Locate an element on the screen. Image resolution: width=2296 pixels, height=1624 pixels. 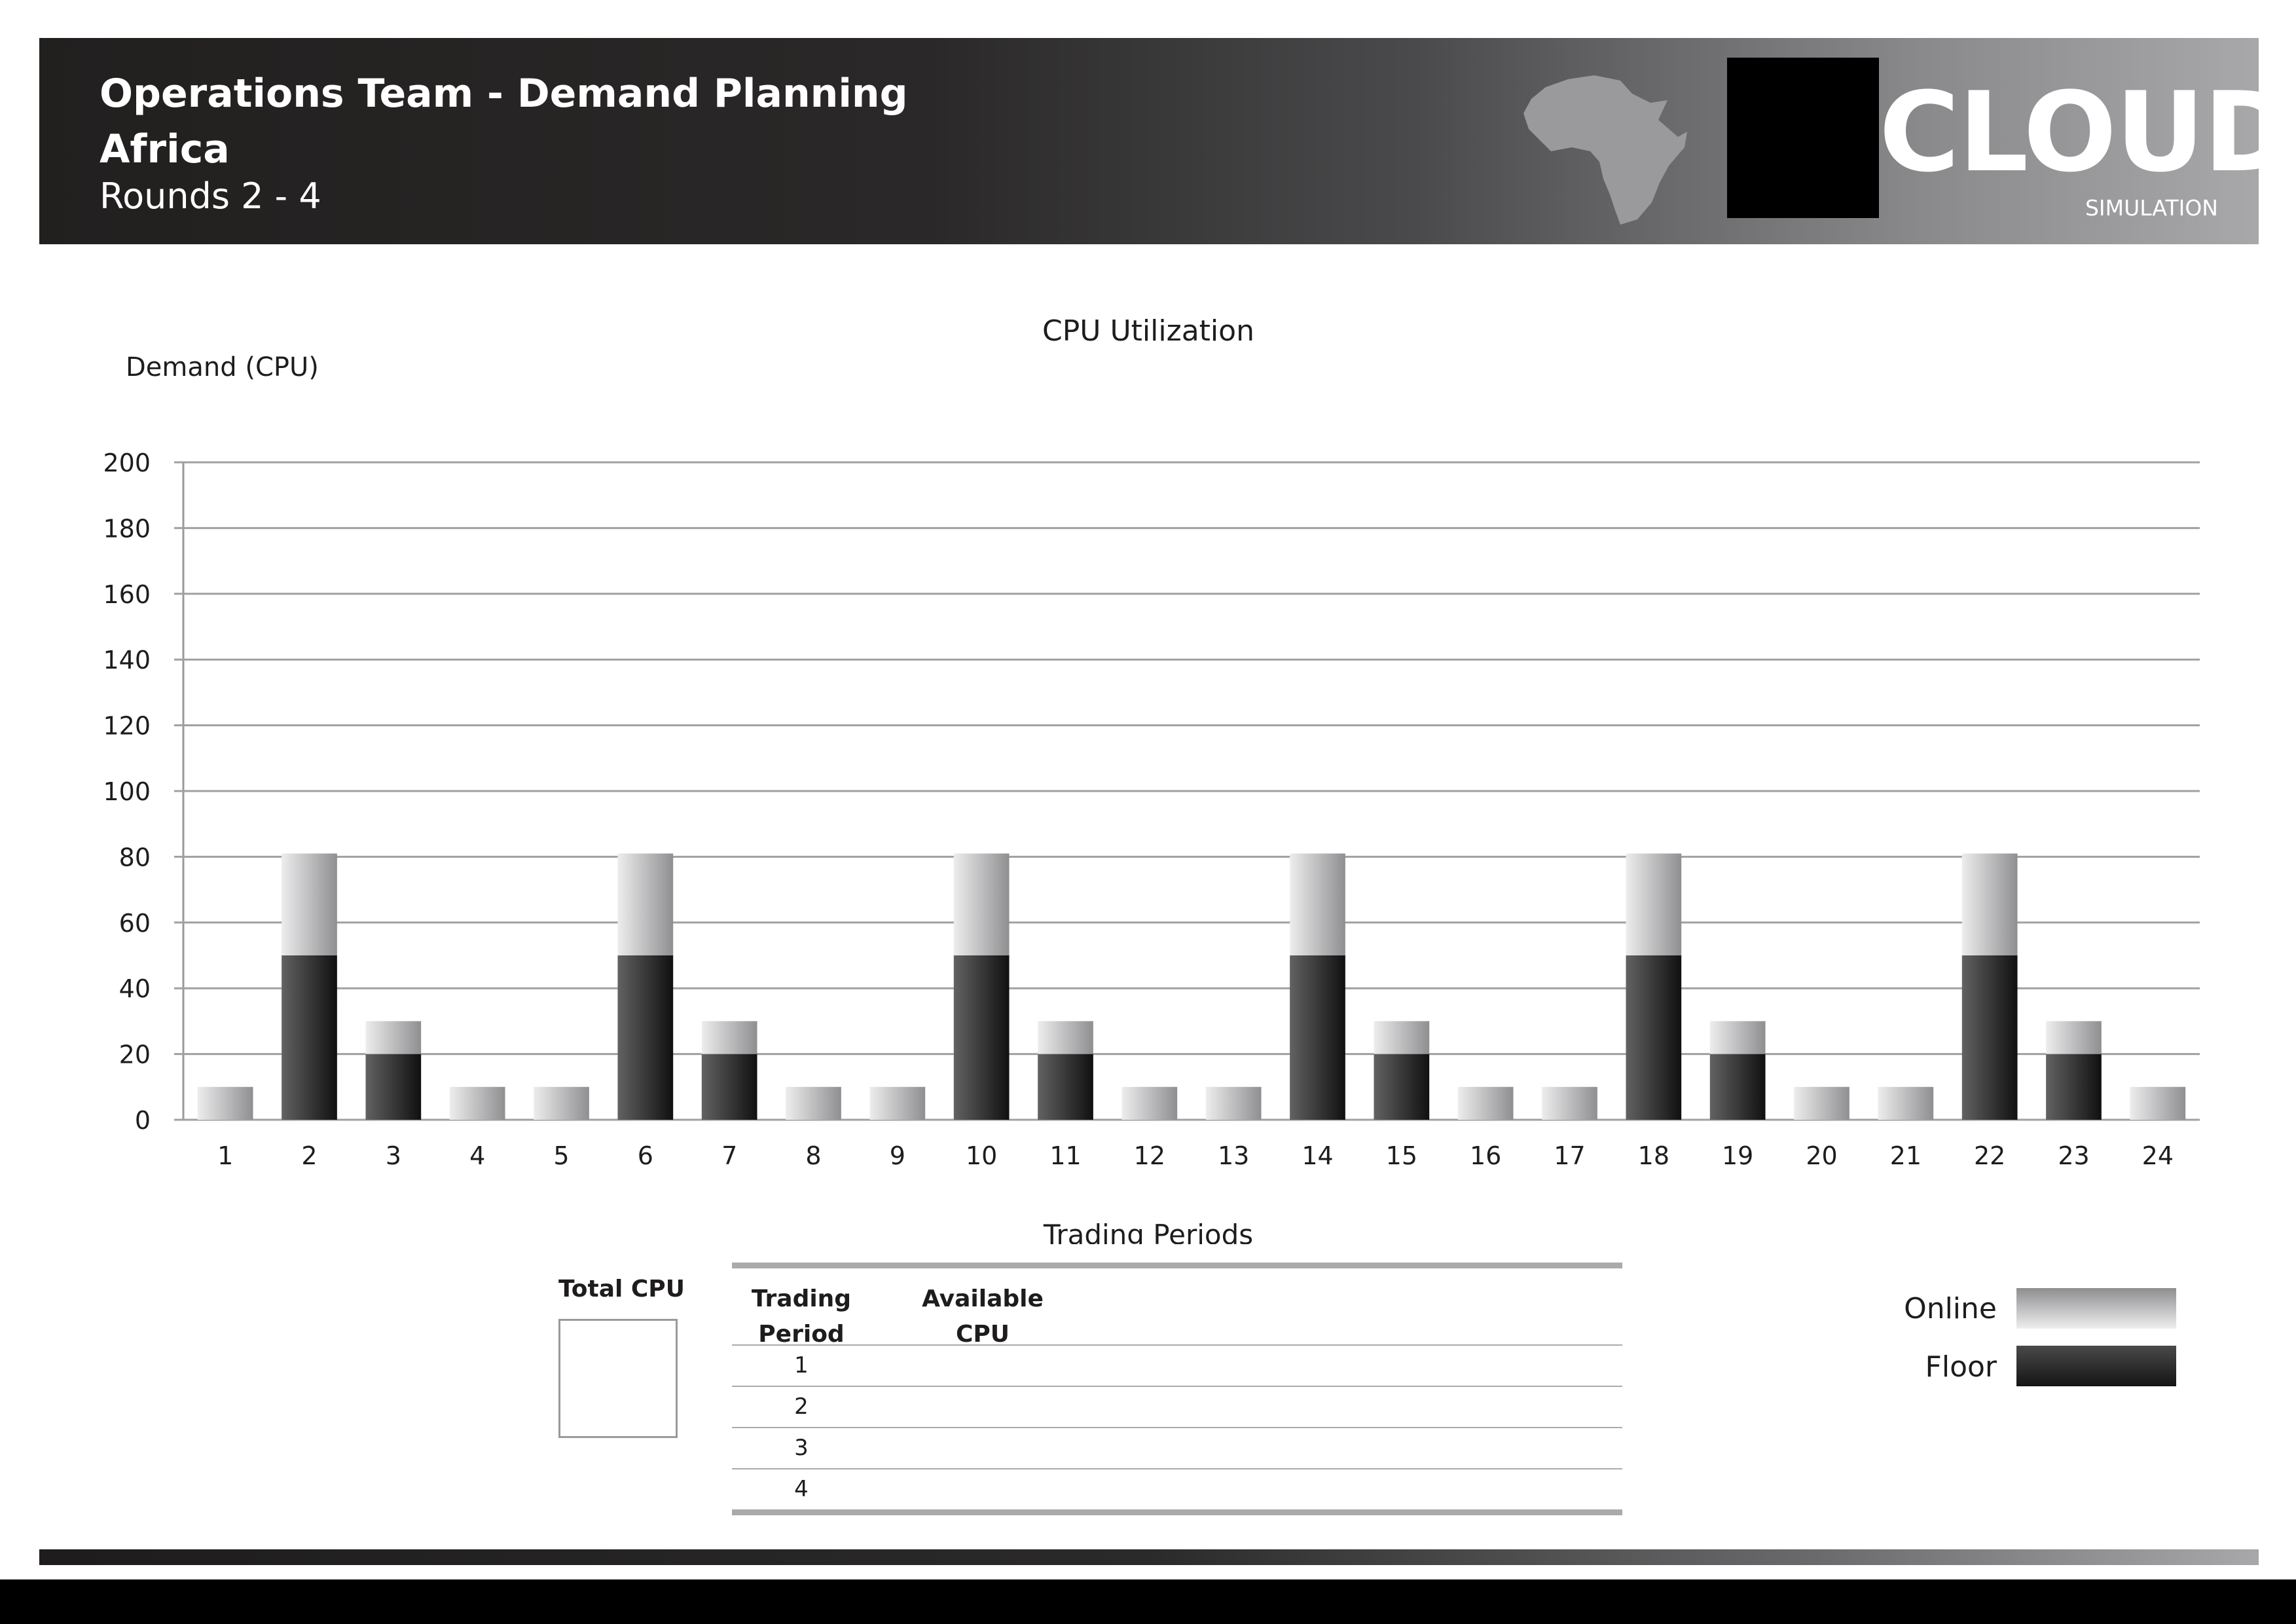
x-tick-label: 23 is located at coordinates (2073, 1155).